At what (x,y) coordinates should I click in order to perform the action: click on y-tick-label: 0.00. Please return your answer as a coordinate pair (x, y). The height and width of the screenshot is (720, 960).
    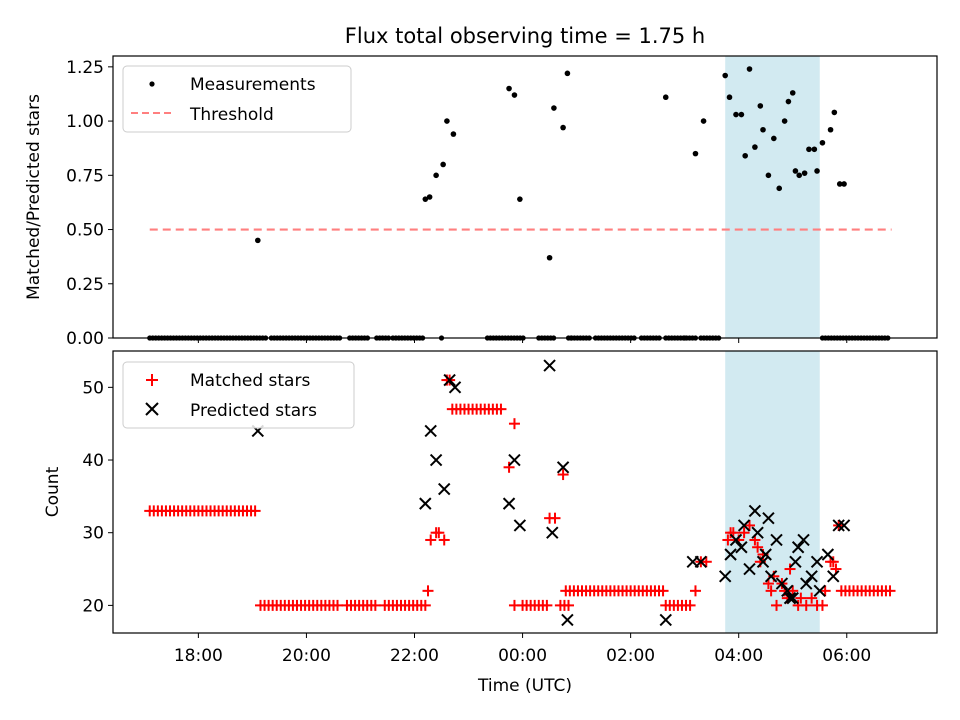
    Looking at the image, I should click on (85, 339).